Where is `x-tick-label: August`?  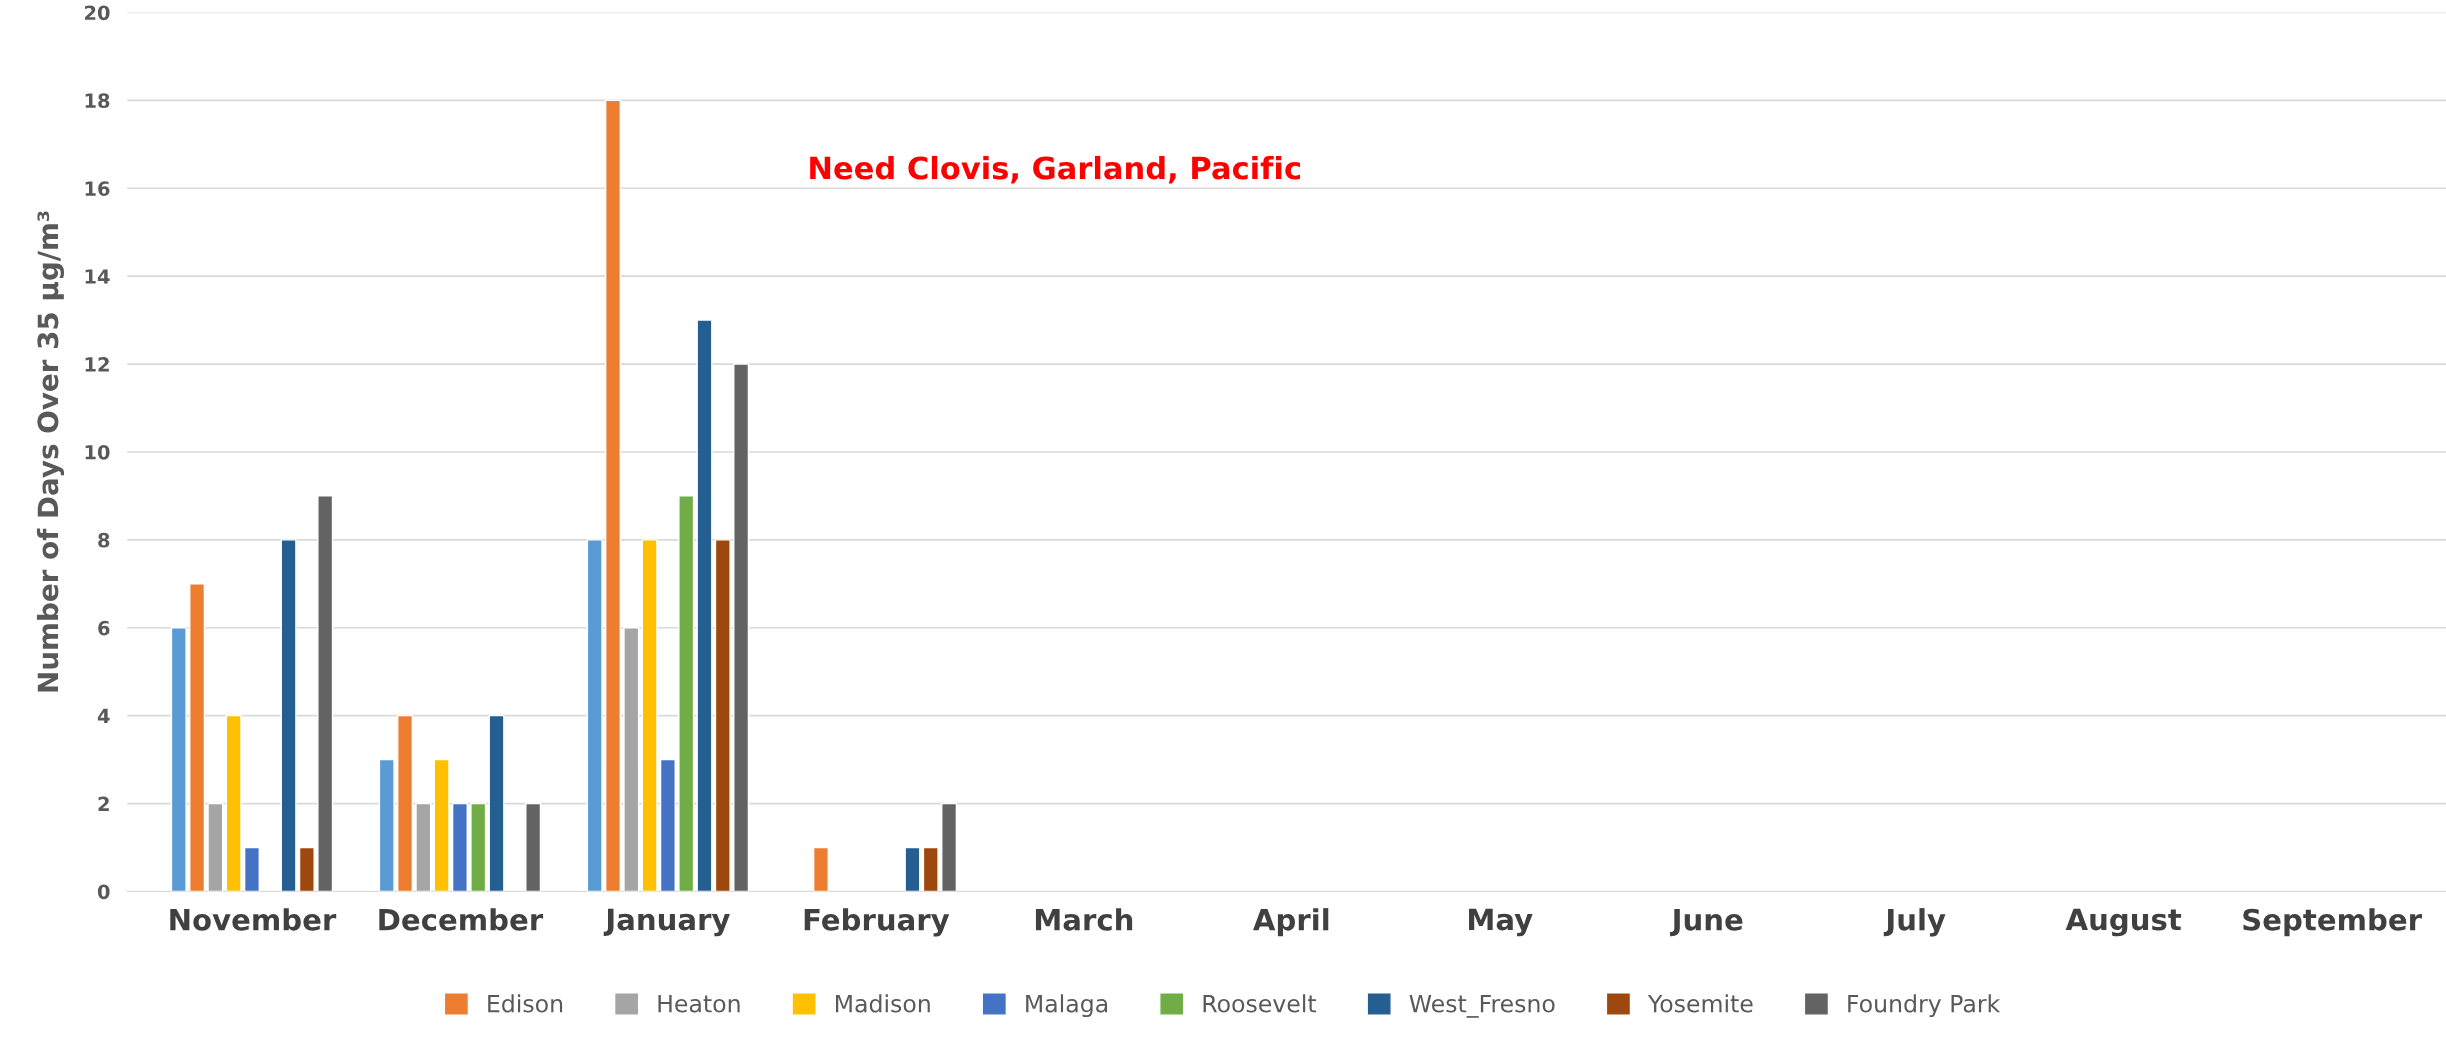 x-tick-label: August is located at coordinates (2123, 922).